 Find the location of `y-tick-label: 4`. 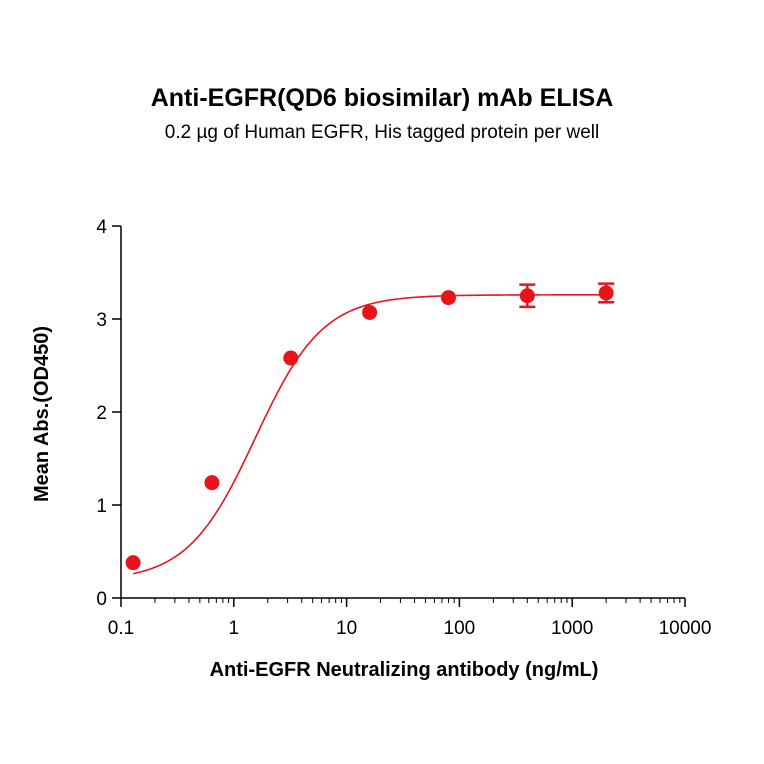

y-tick-label: 4 is located at coordinates (101, 227).